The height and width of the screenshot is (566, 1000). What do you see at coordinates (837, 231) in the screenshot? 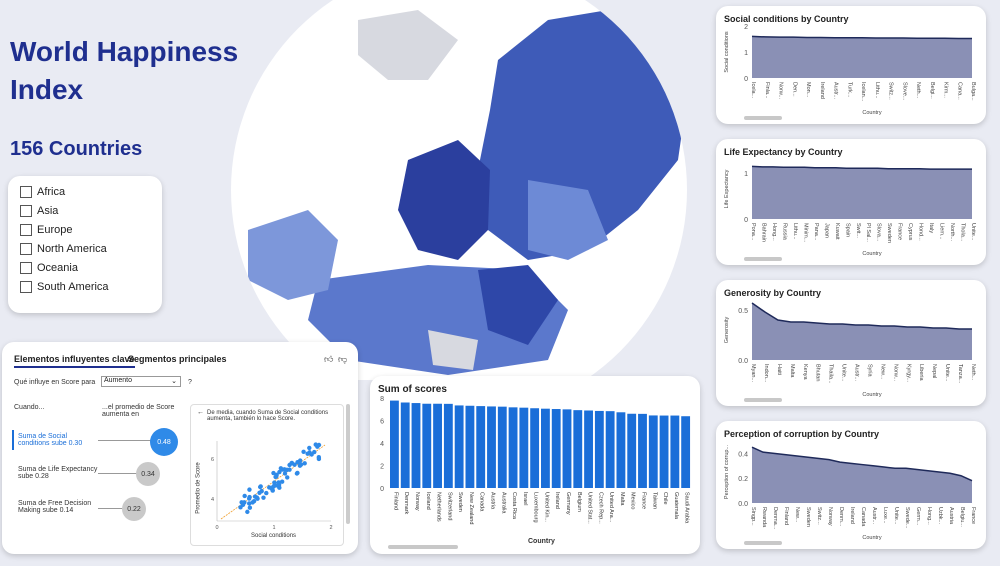
I see `x-tick-label: Kuwait` at bounding box center [837, 231].